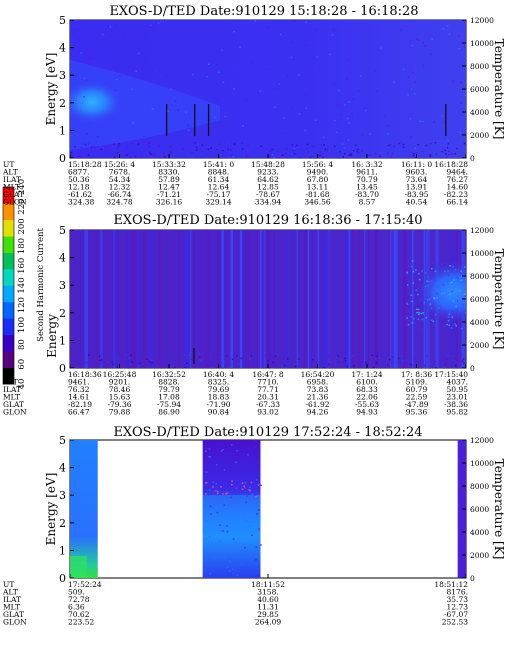 The width and height of the screenshot is (505, 649). I want to click on ytick-label: 2, so click(62, 523).